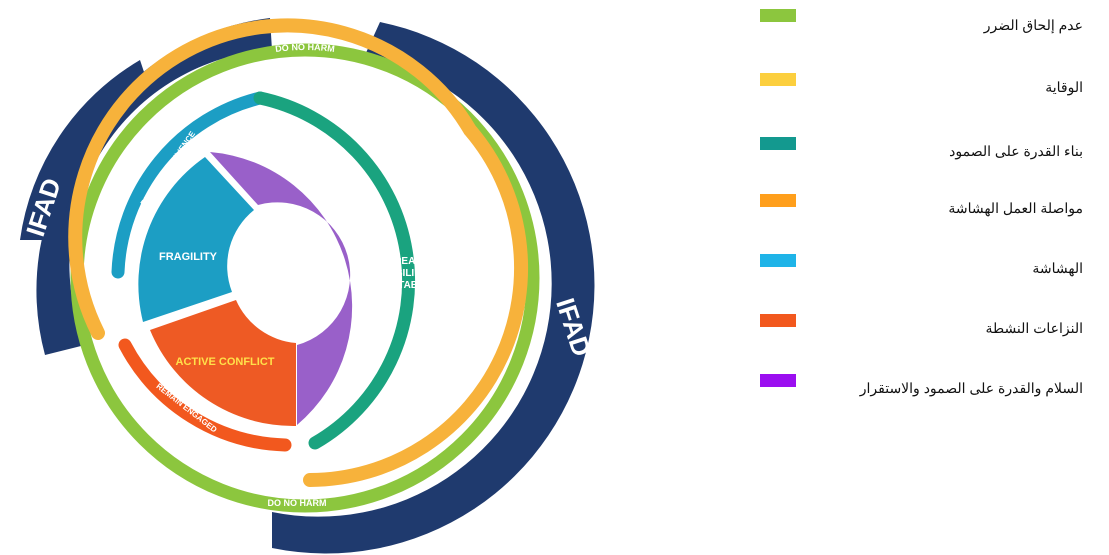 This screenshot has height=555, width=1109. Describe the element at coordinates (188, 257) in the screenshot. I see `fragility-label: FRAGILITY` at that location.